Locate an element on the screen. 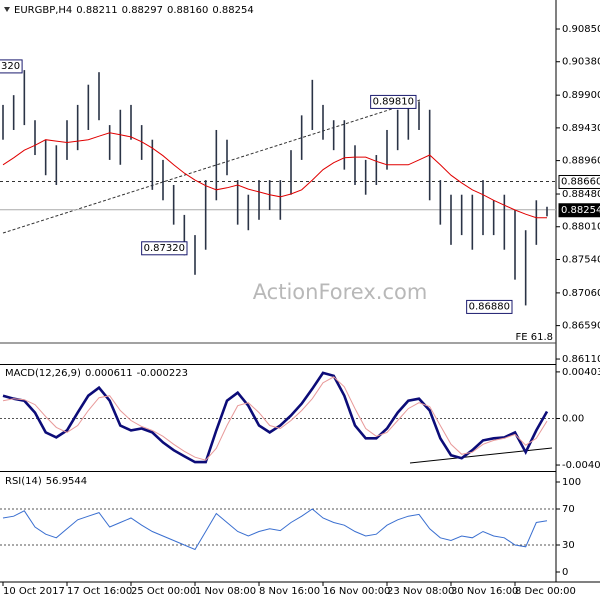  x-tick-label: 10 Oct 2017 is located at coordinates (34, 591).